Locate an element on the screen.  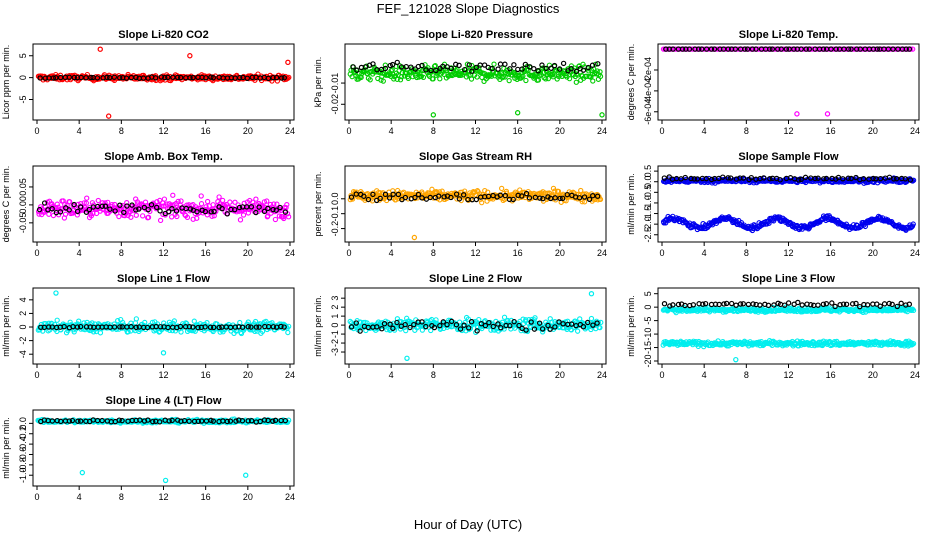
y-tick-label: -1.5 is located at coordinates (648, 214).